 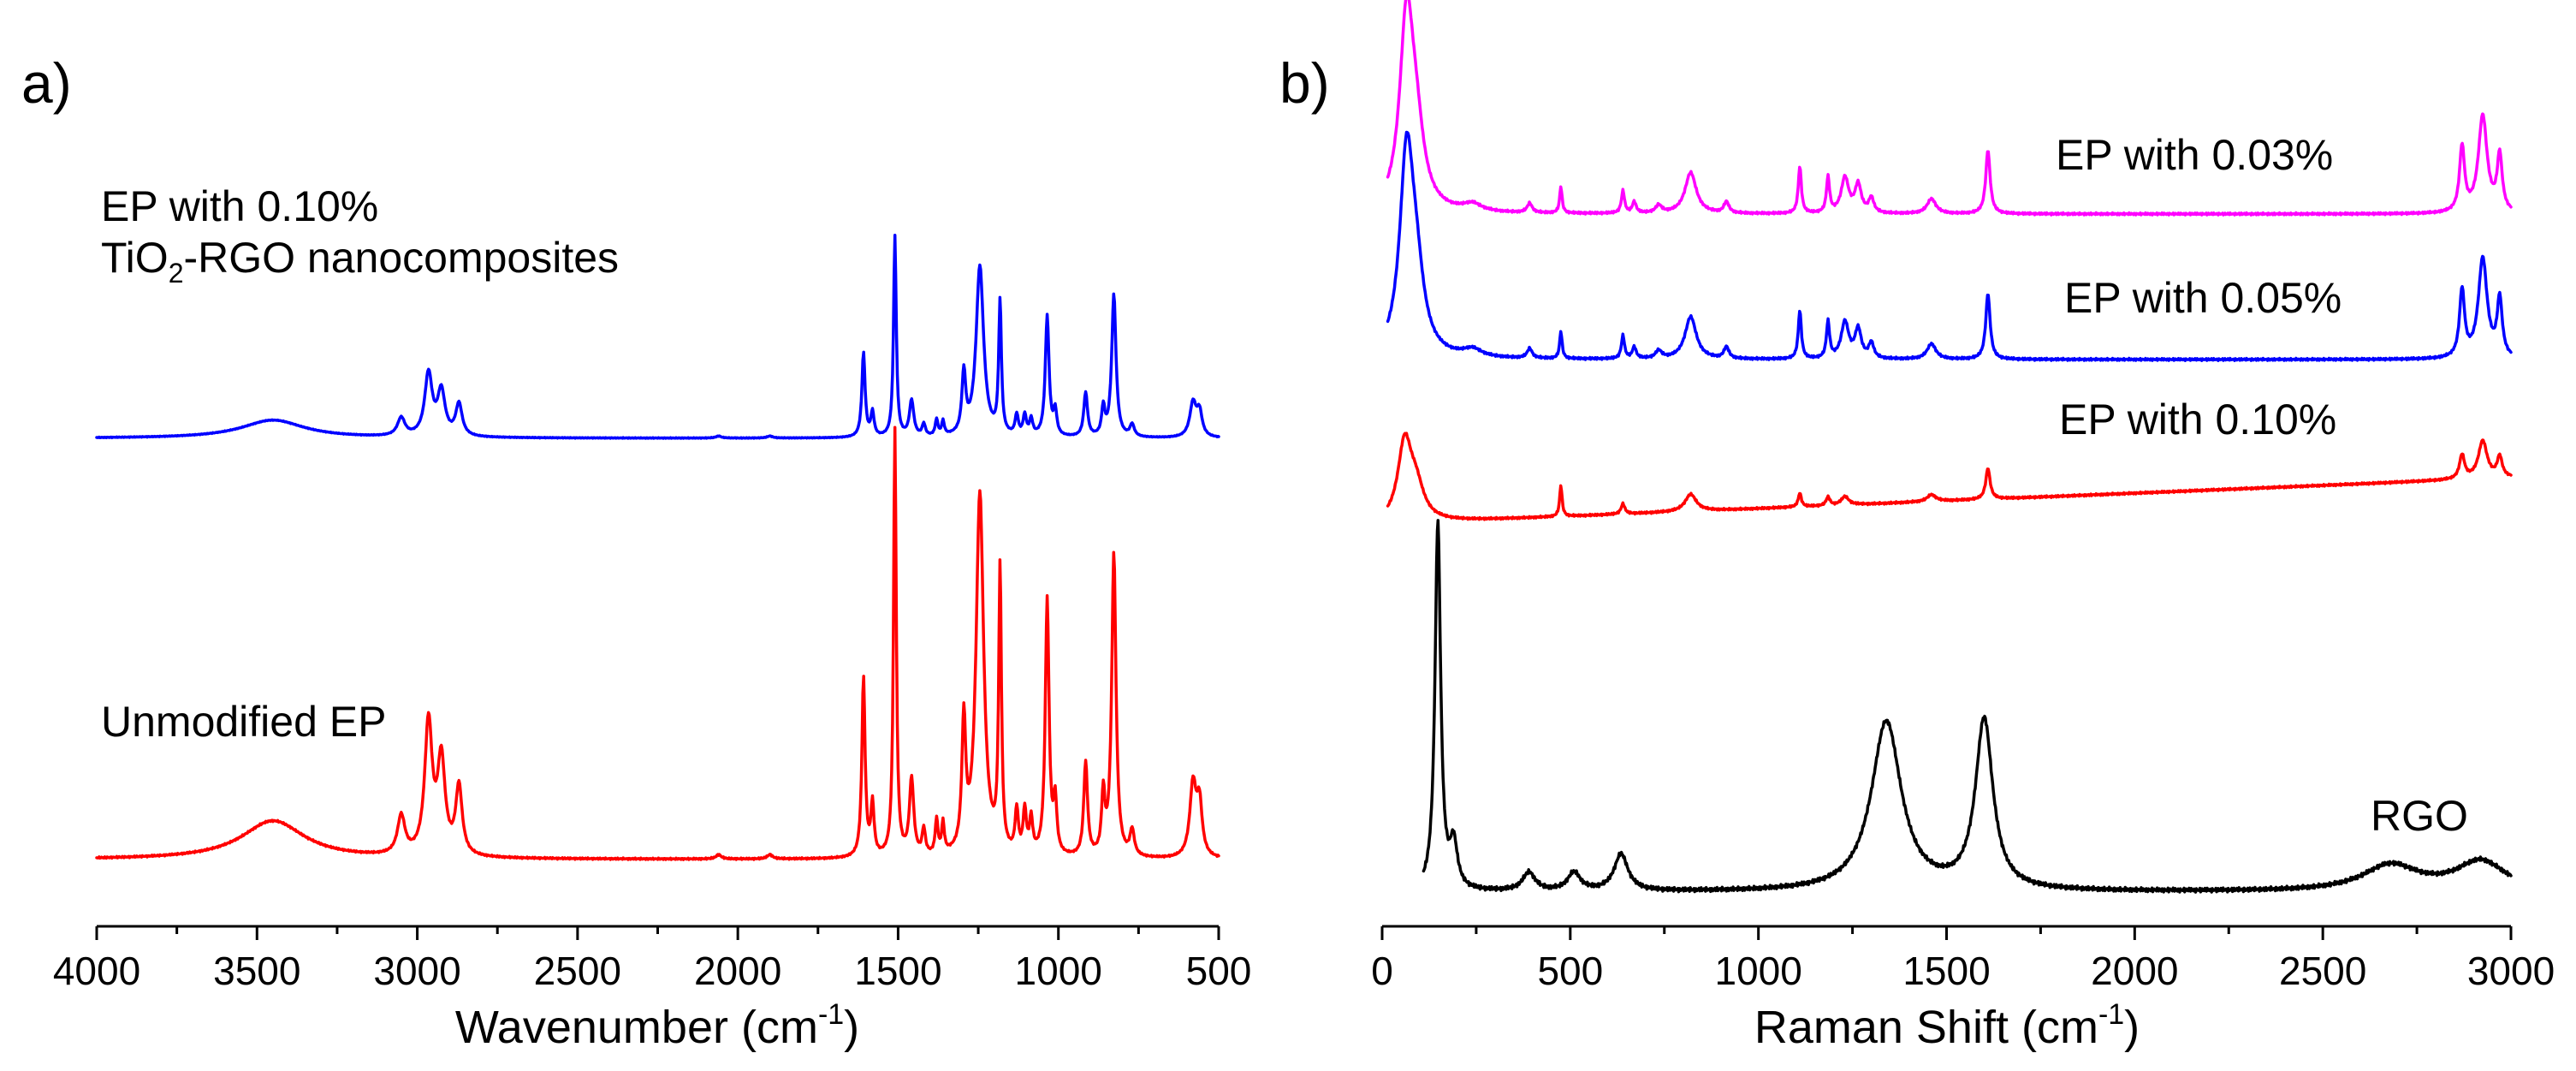 I want to click on panel-a-legend-ep-010-line1: EP with 0.10%, so click(x=239, y=206).